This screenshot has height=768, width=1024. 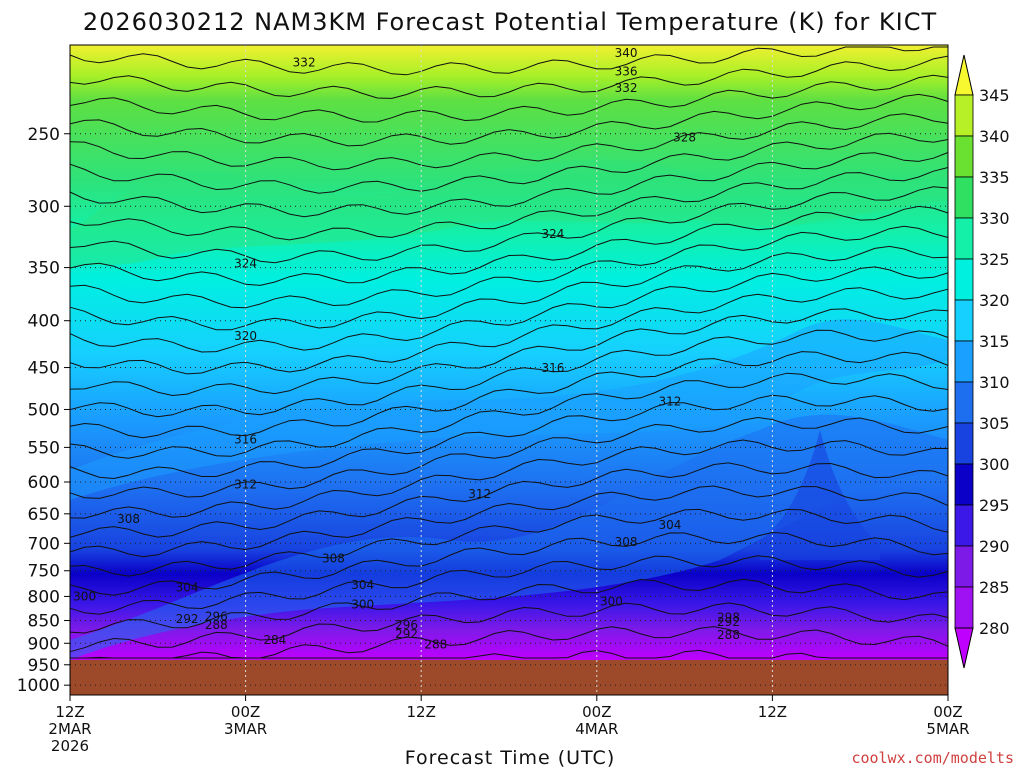 I want to click on colorbar-cap-top, so click(x=964, y=75).